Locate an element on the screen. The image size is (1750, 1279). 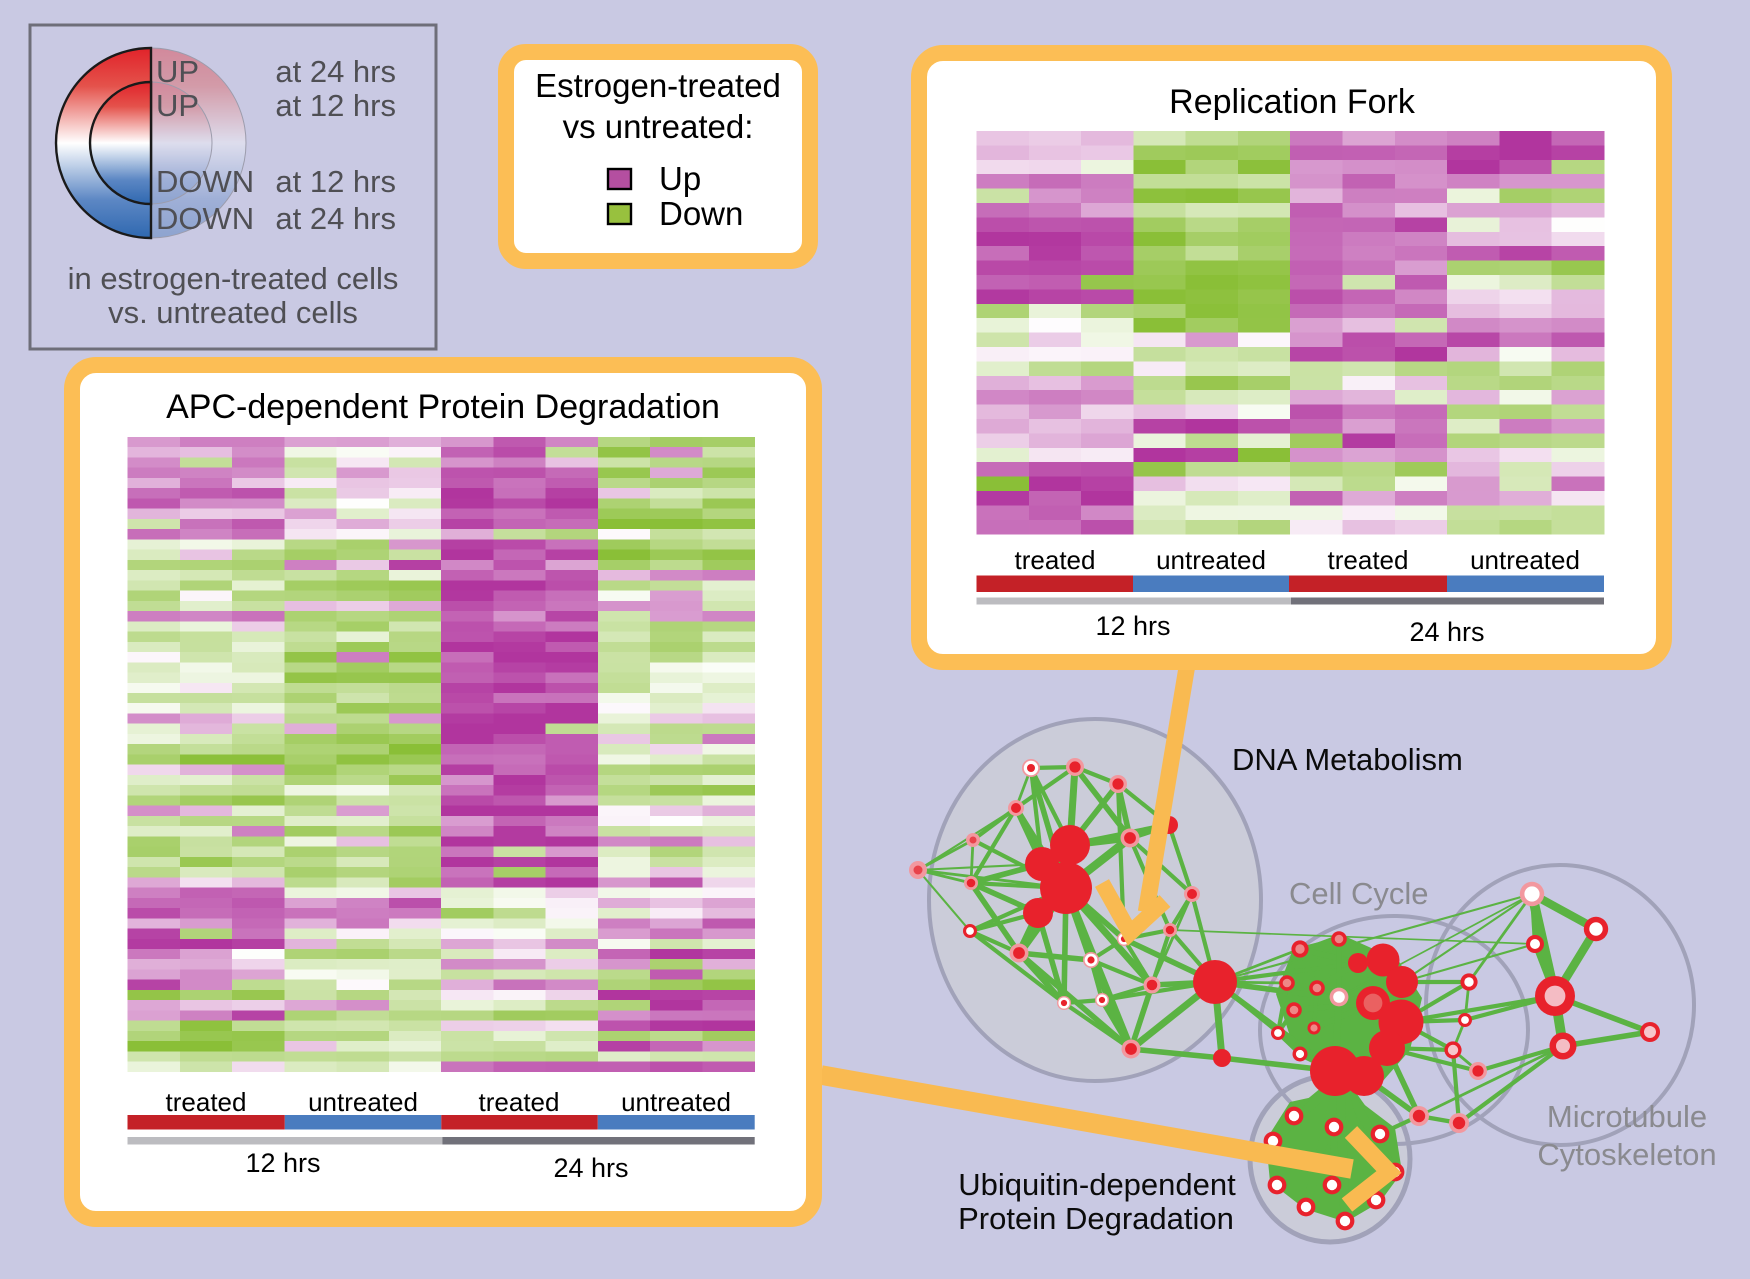
svg-text: Replication Fork is located at coordinates (1292, 102).